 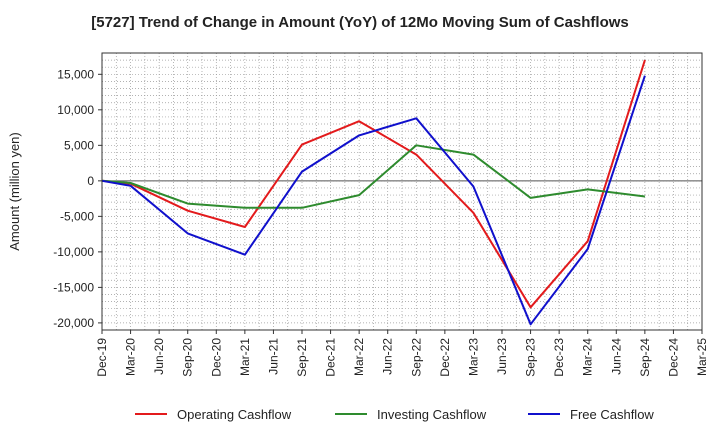 What do you see at coordinates (234, 414) in the screenshot?
I see `legend-label: Operating Cashflow` at bounding box center [234, 414].